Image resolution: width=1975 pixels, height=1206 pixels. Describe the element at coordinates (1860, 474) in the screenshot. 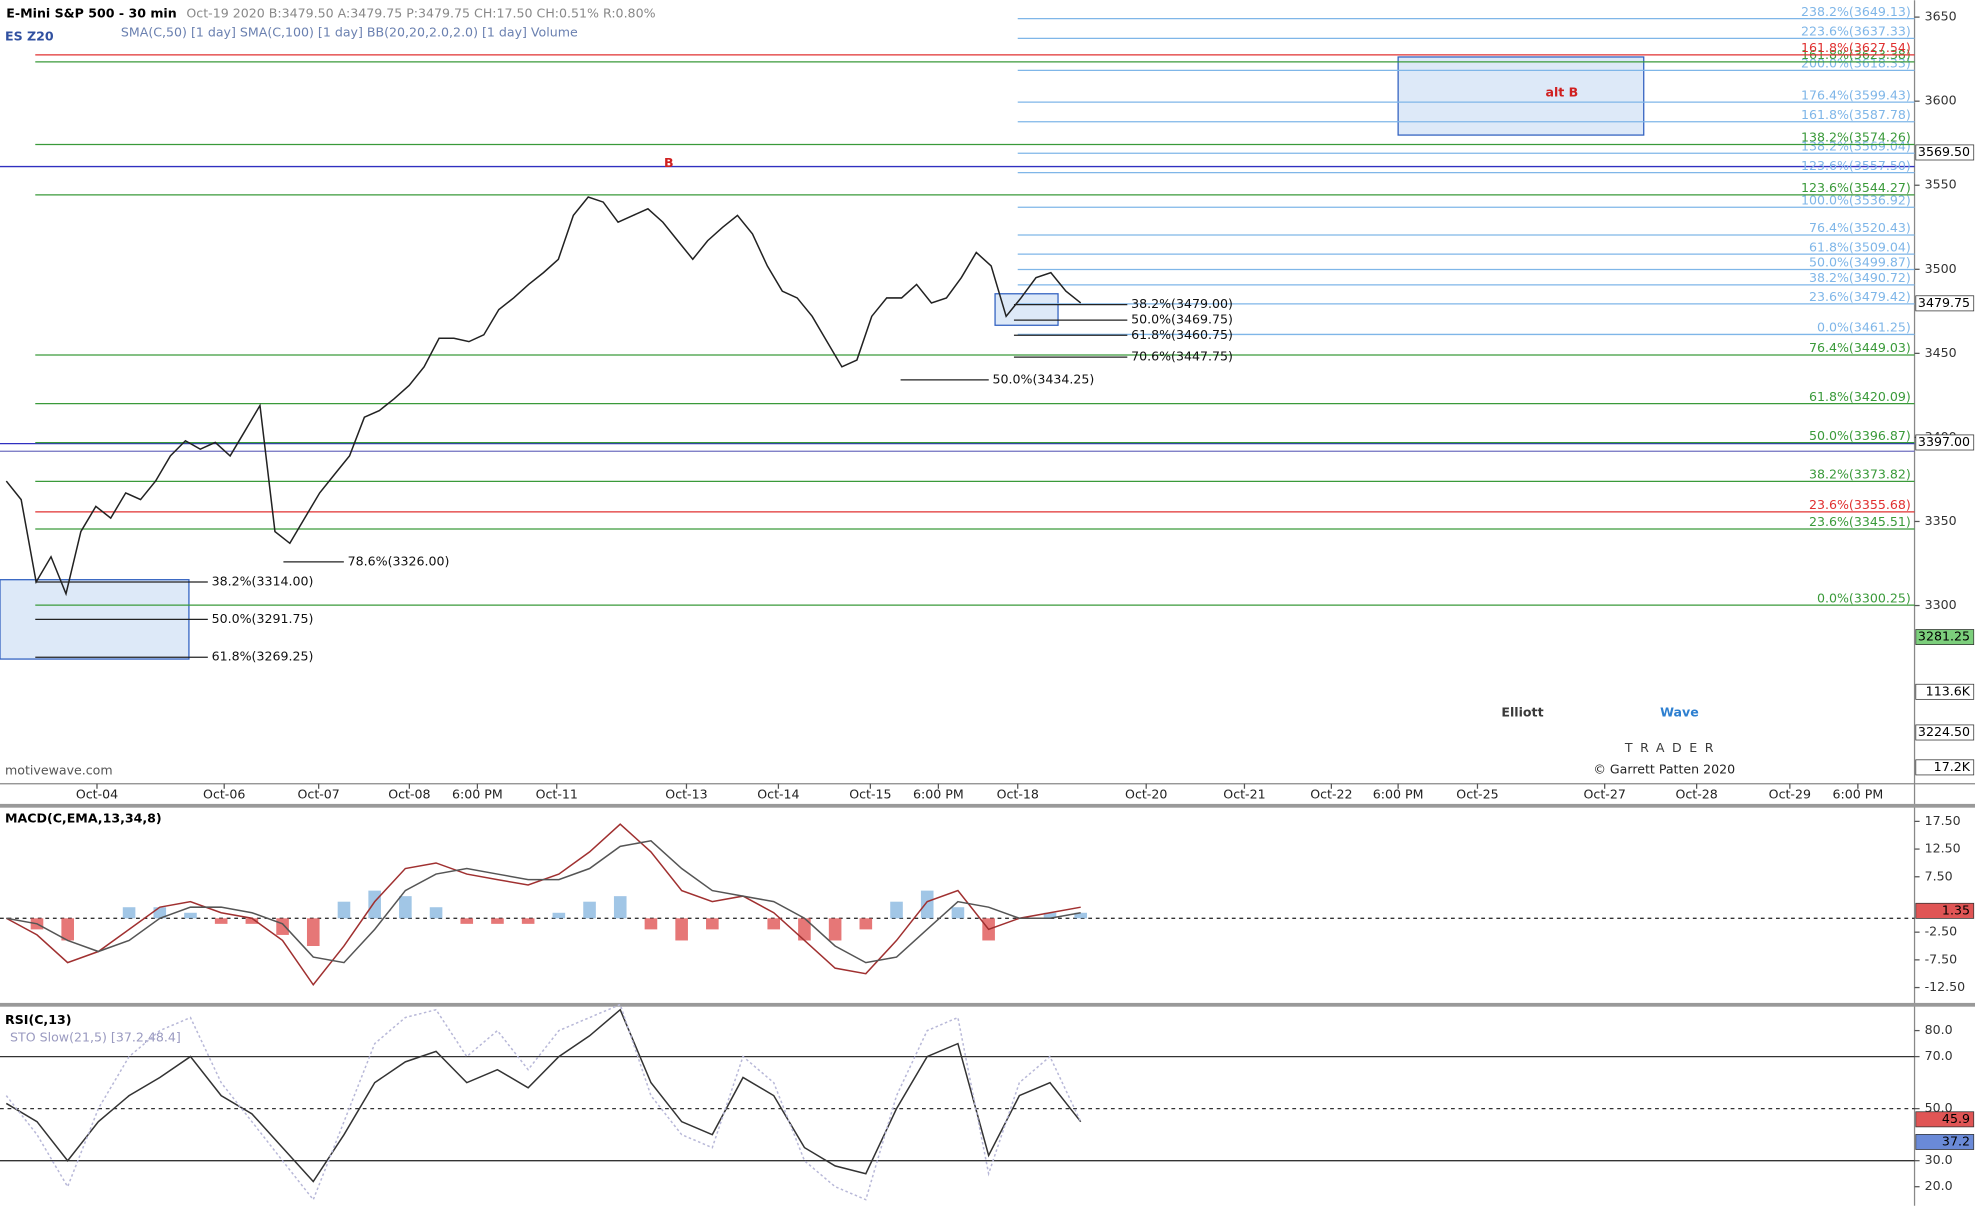

I see `fib-label: 38.2%(3373.82)` at that location.